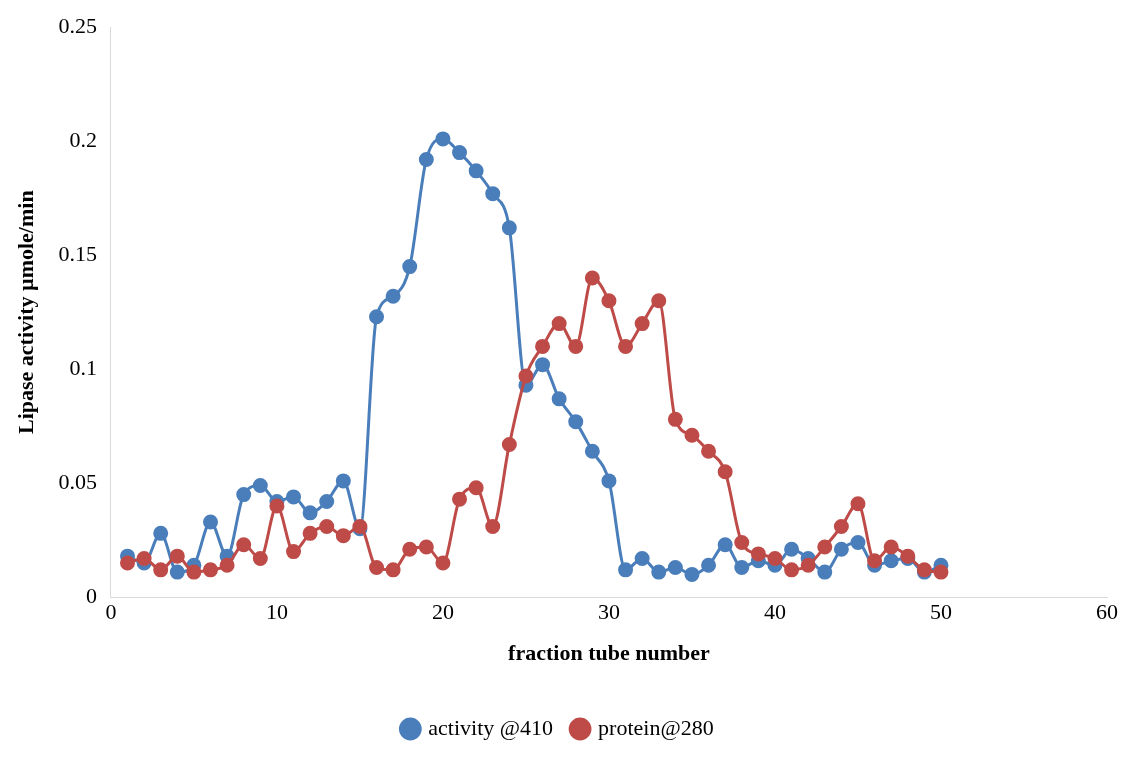  I want to click on y-tick-label: 0.1, so click(83, 367).